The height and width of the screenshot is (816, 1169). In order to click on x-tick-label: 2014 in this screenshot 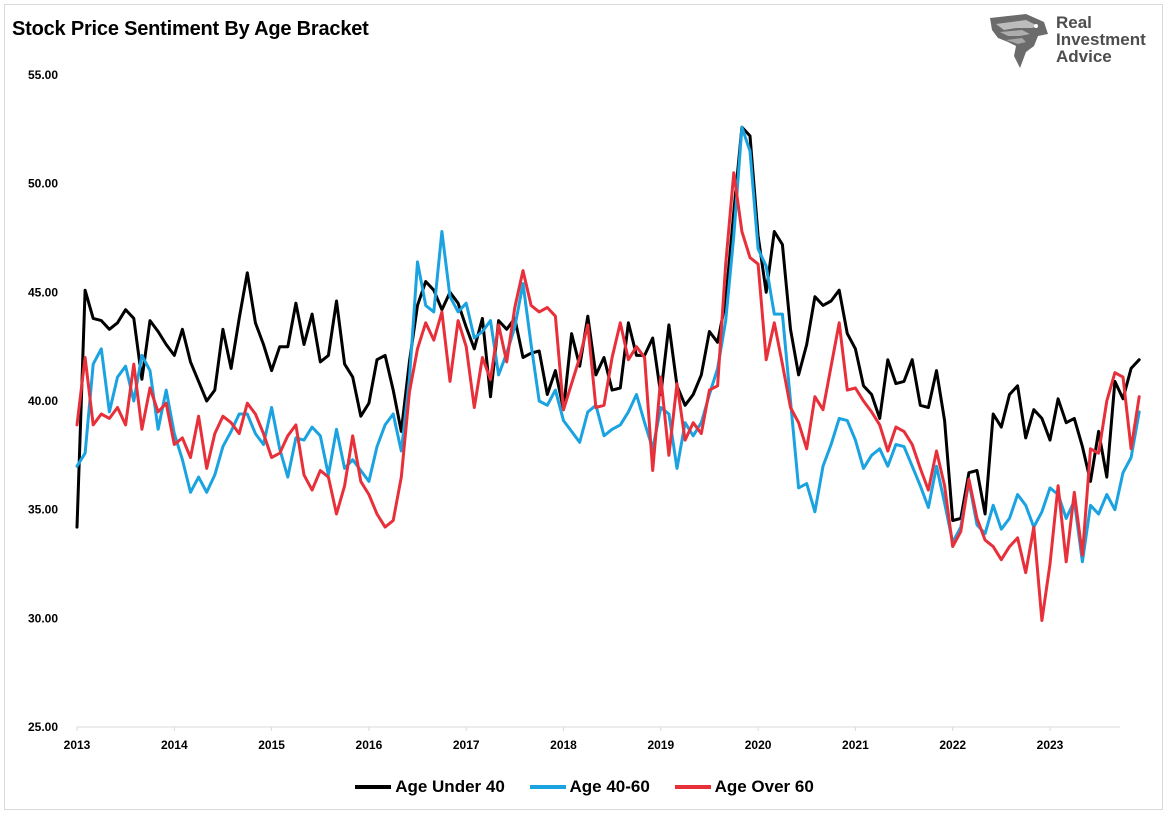, I will do `click(174, 745)`.